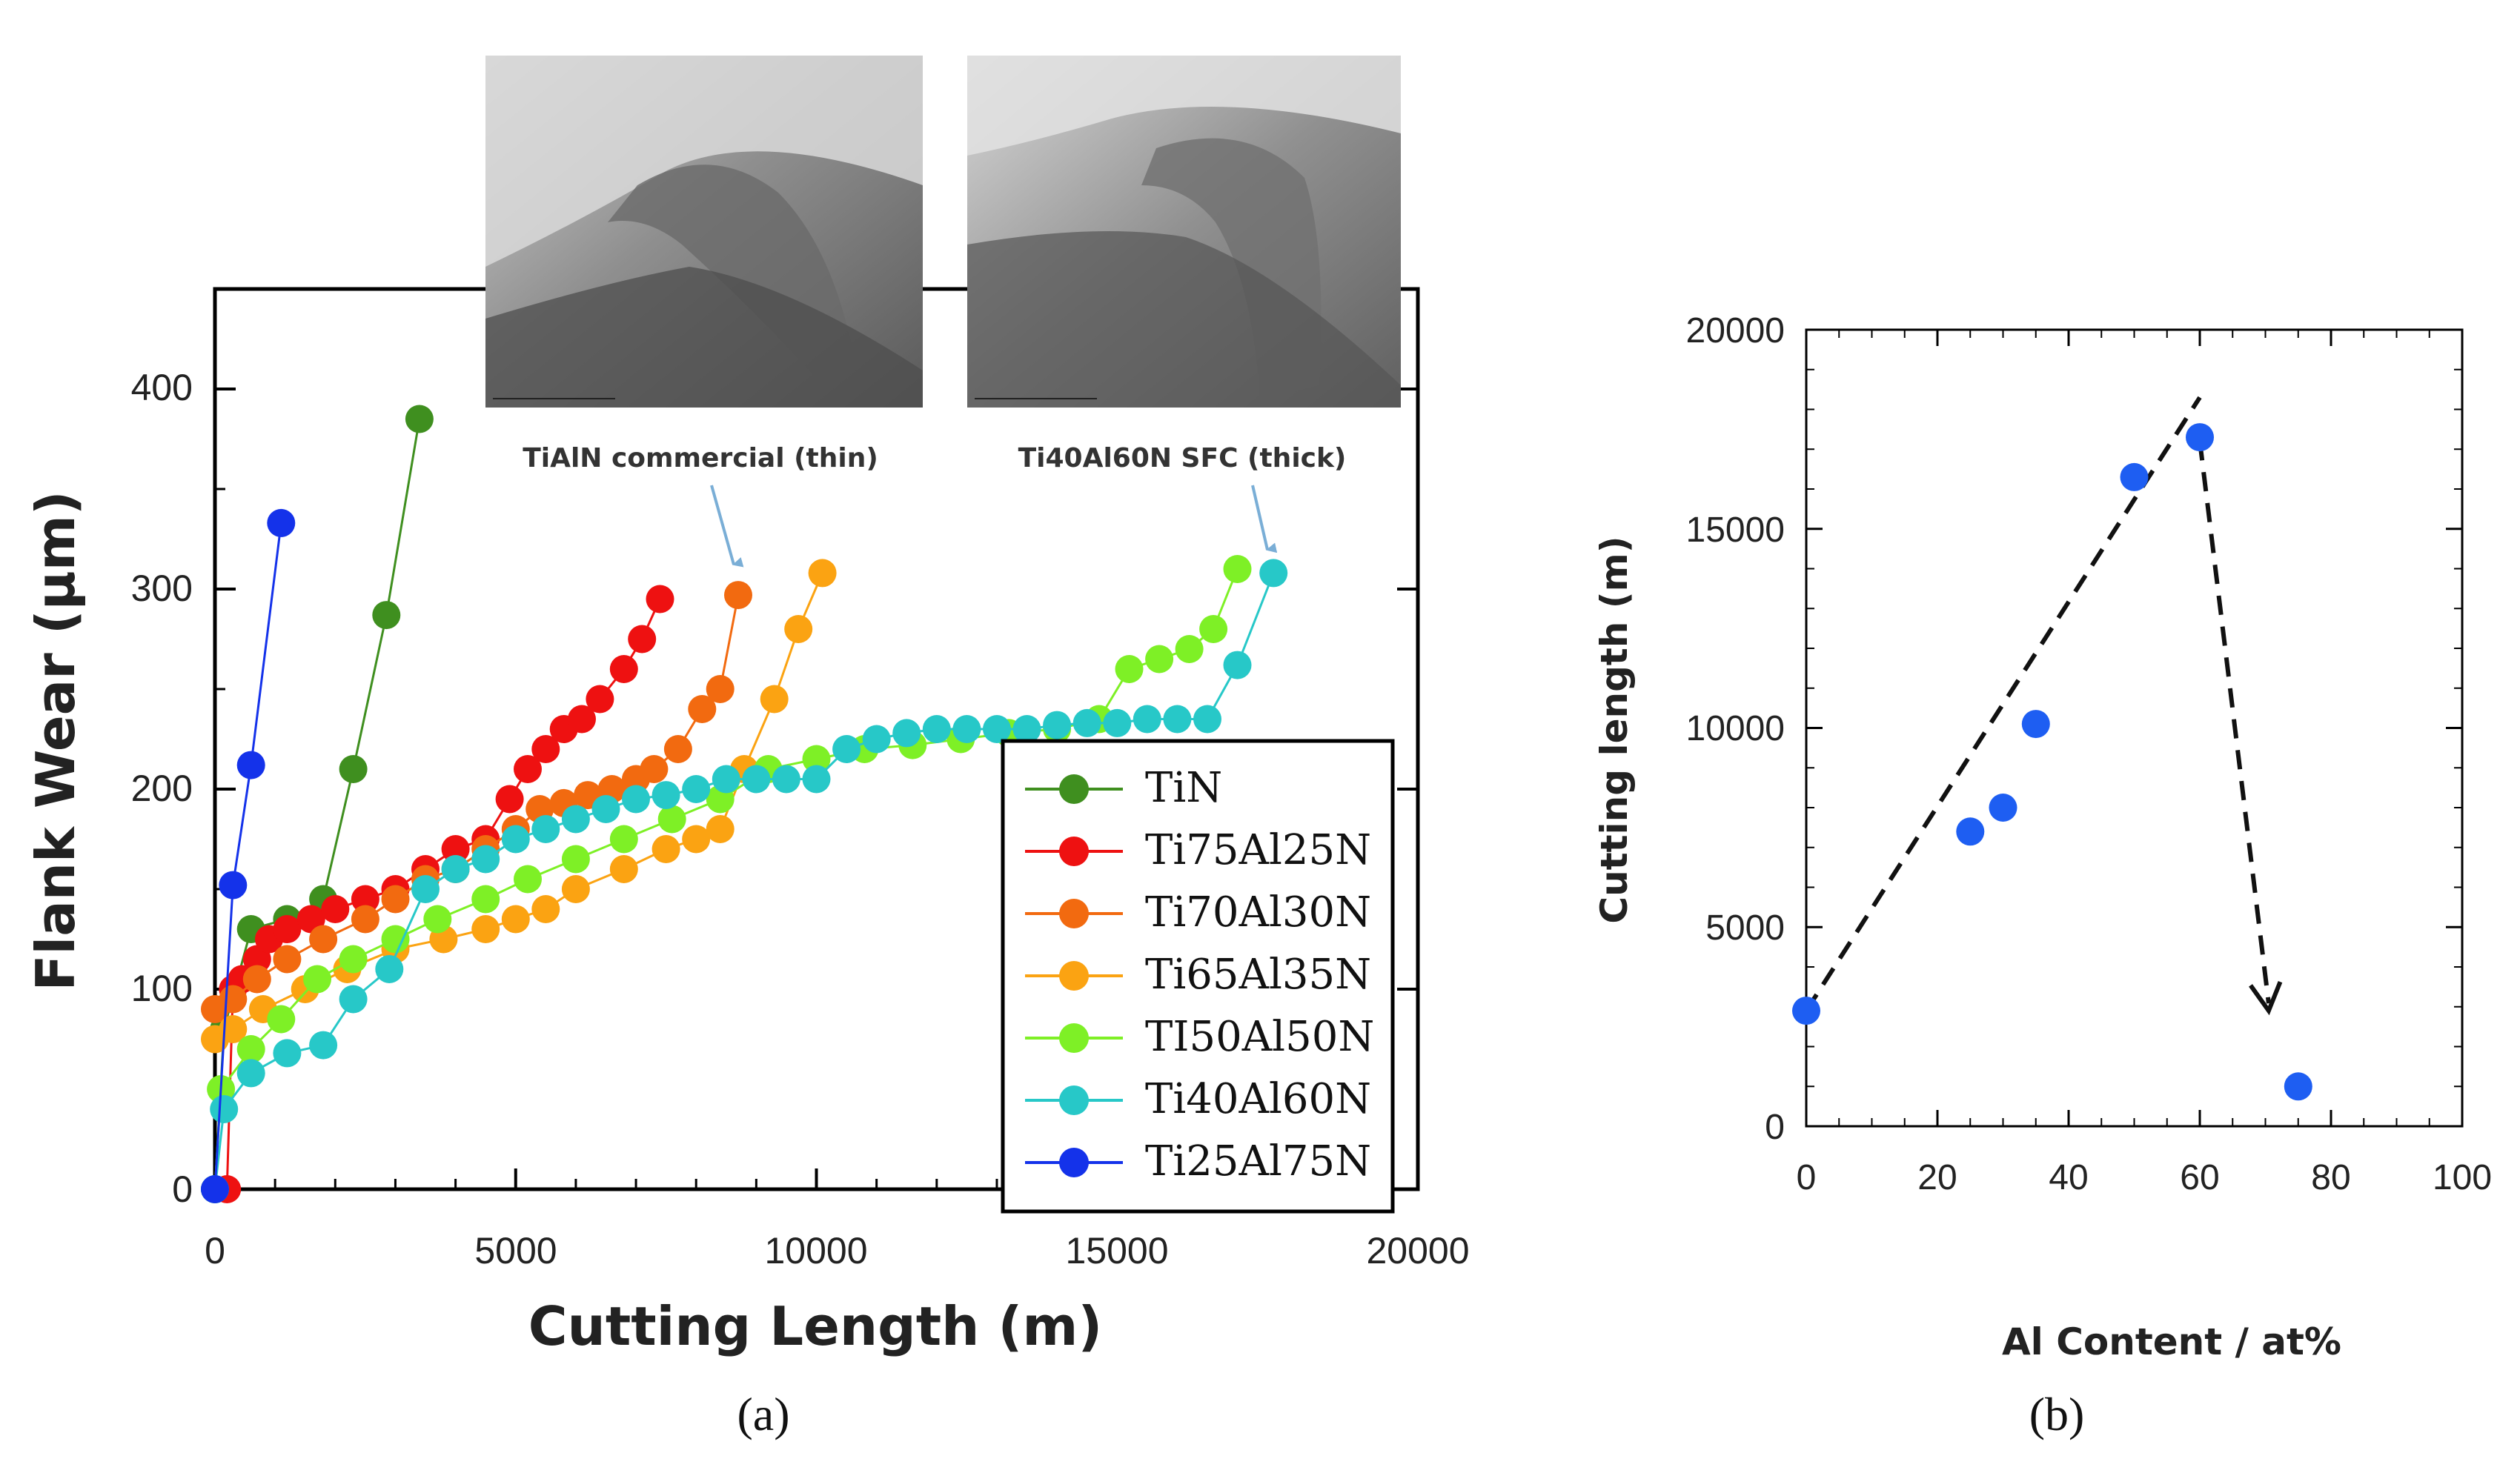  What do you see at coordinates (1116, 1250) in the screenshot?
I see `xtick-label-a: 15000` at bounding box center [1116, 1250].